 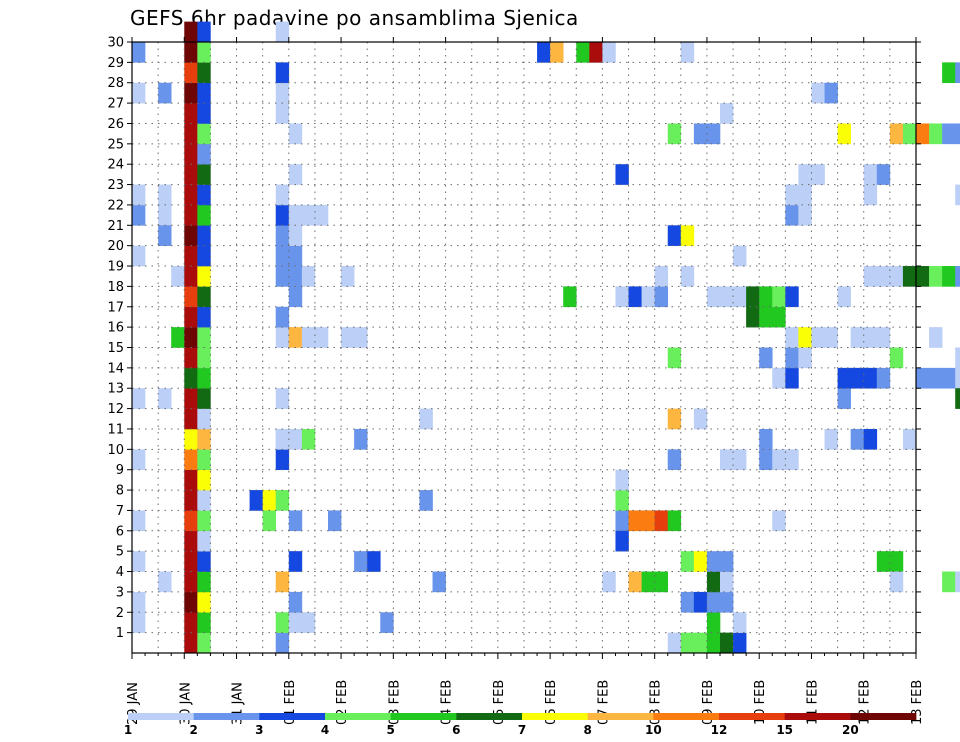 What do you see at coordinates (115, 287) in the screenshot?
I see `y-tick-label: 18` at bounding box center [115, 287].